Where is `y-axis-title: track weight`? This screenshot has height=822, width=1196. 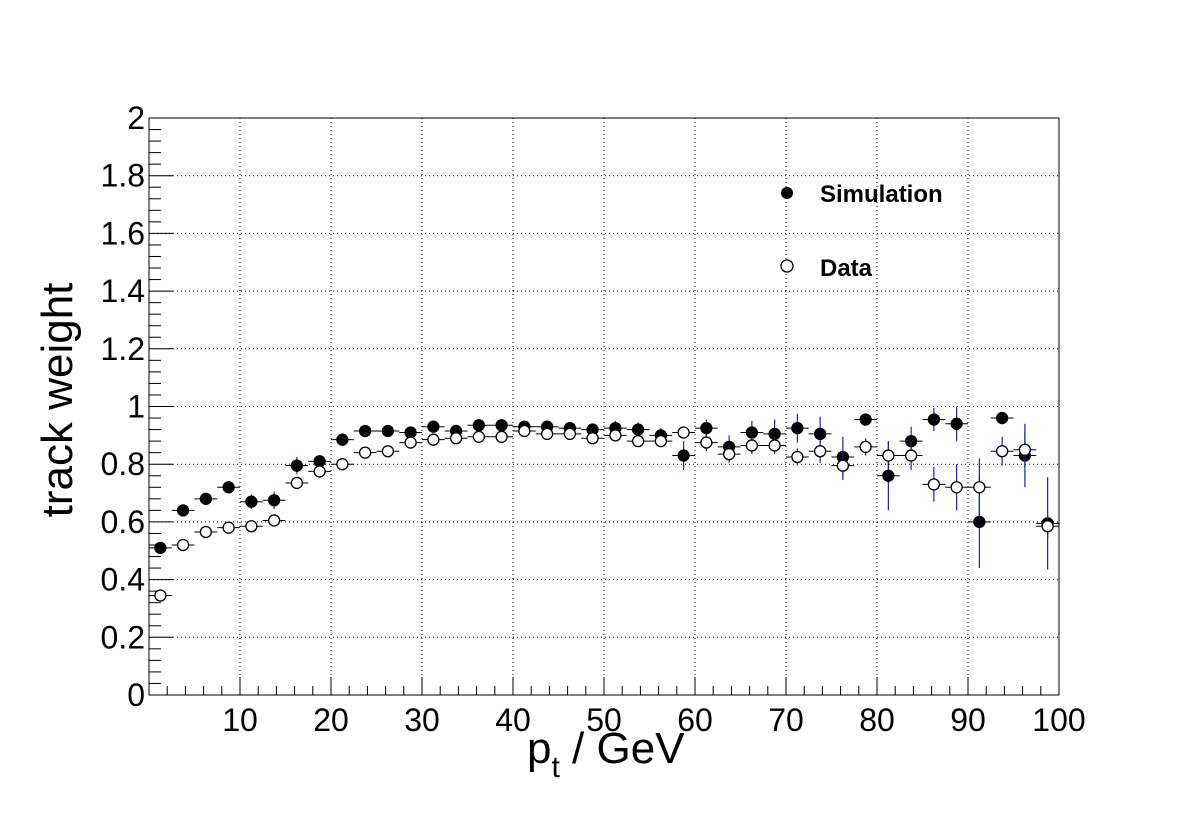
y-axis-title: track weight is located at coordinates (57, 400).